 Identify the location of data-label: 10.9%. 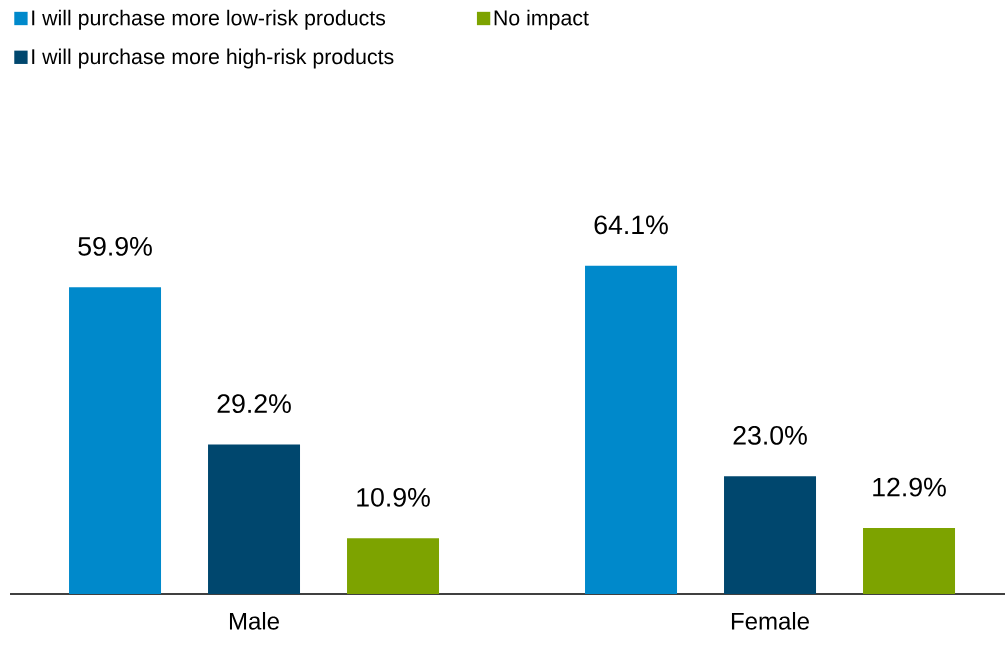
(393, 497).